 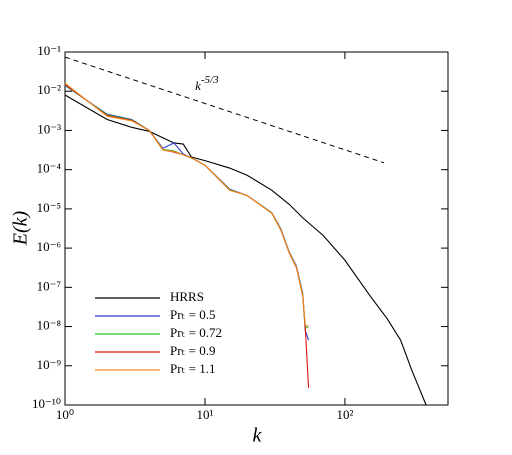 What do you see at coordinates (49, 50) in the screenshot?
I see `y-tick-label: 10⁻¹` at bounding box center [49, 50].